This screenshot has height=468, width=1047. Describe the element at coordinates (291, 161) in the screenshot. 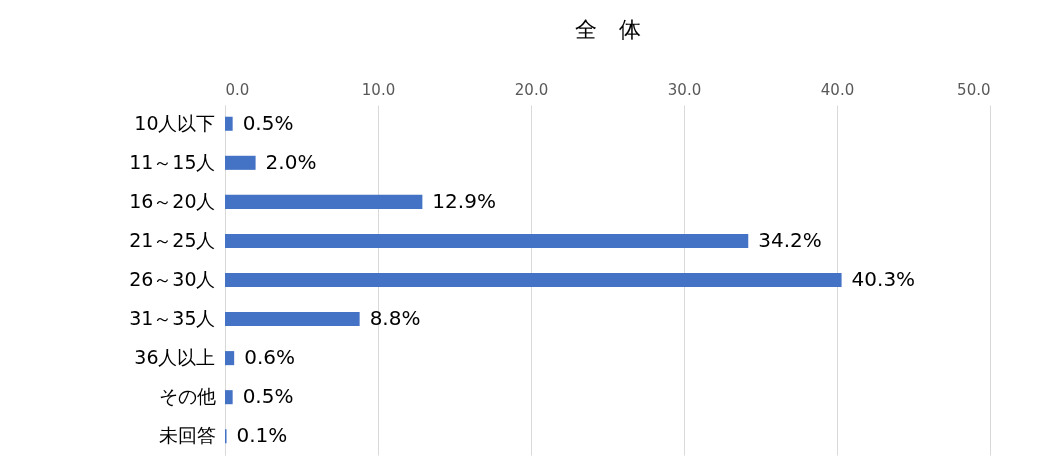

I see `data-label: 2.0%` at that location.